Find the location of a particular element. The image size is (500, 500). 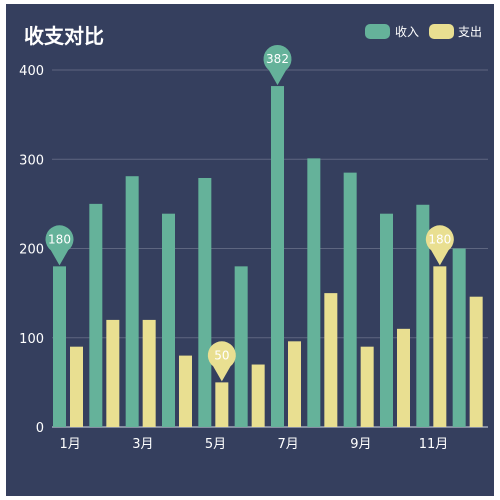

marker-pin-expense-11: 180 is located at coordinates (439, 245).